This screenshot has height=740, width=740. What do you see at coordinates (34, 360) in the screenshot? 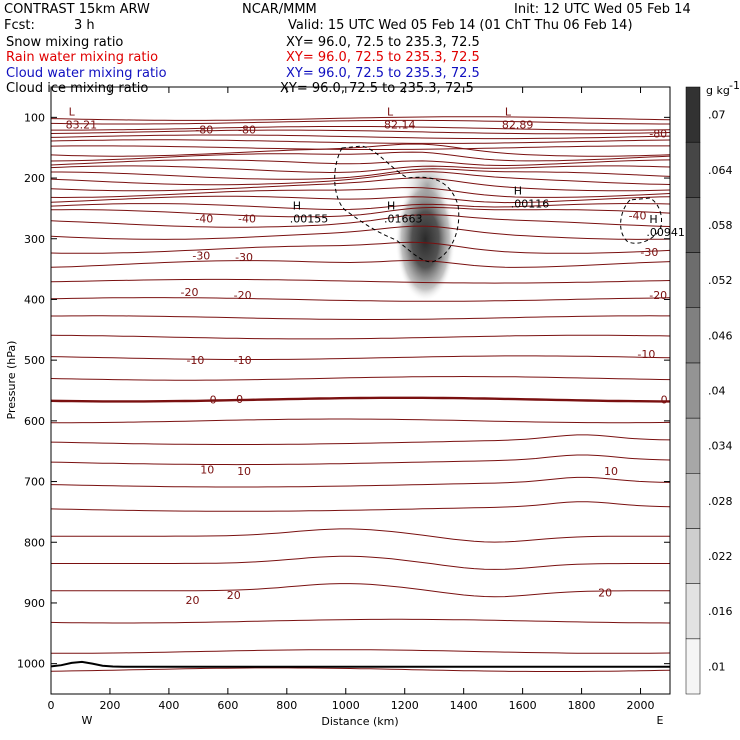
I see `y-tick-label: 500` at bounding box center [34, 360].